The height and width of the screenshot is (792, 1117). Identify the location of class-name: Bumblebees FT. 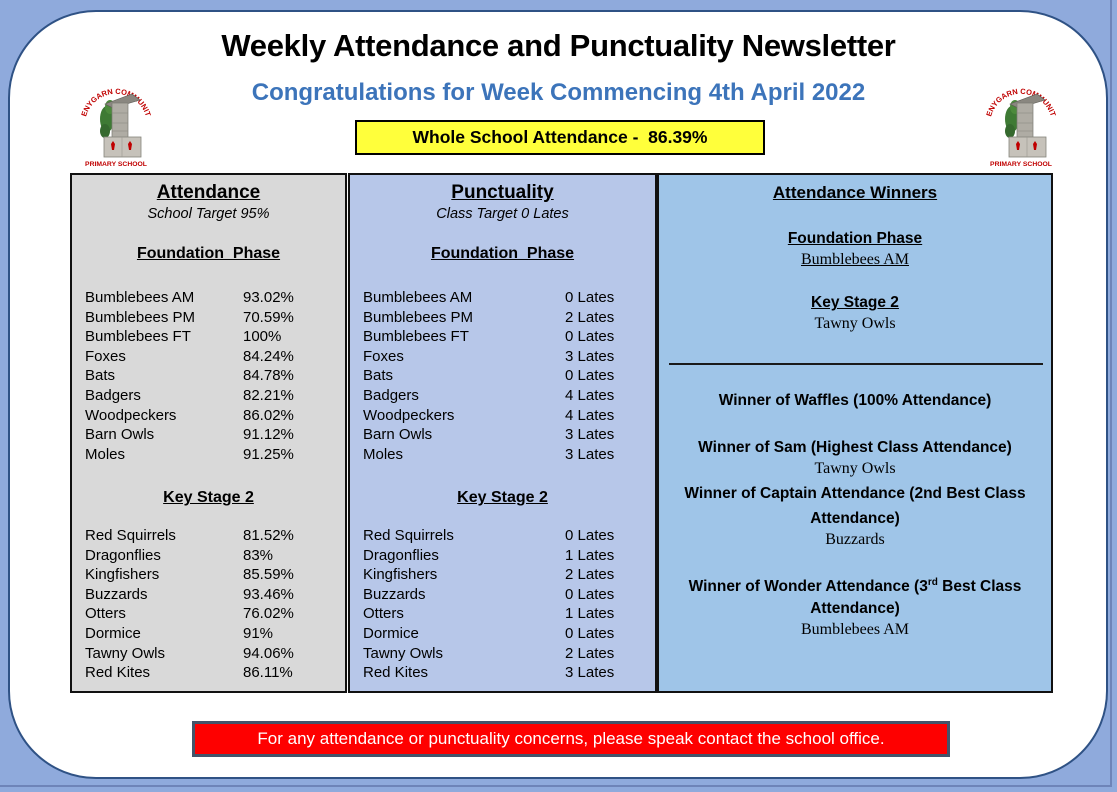
(416, 337).